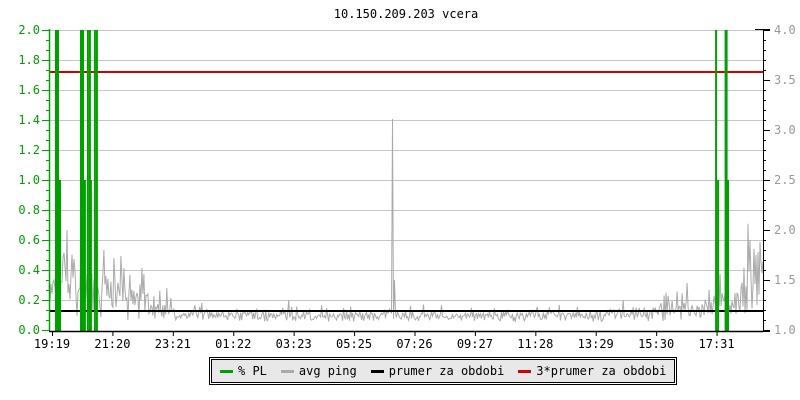  What do you see at coordinates (717, 344) in the screenshot?
I see `x-axis-label: 17:31` at bounding box center [717, 344].